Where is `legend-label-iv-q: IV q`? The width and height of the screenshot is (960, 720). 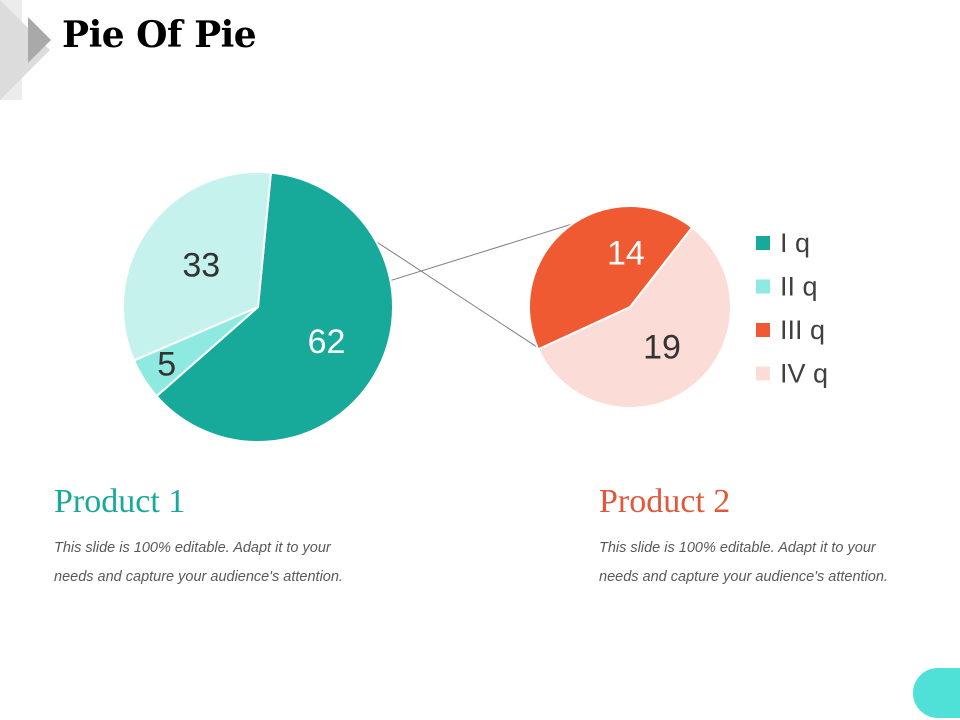
legend-label-iv-q: IV q is located at coordinates (804, 374).